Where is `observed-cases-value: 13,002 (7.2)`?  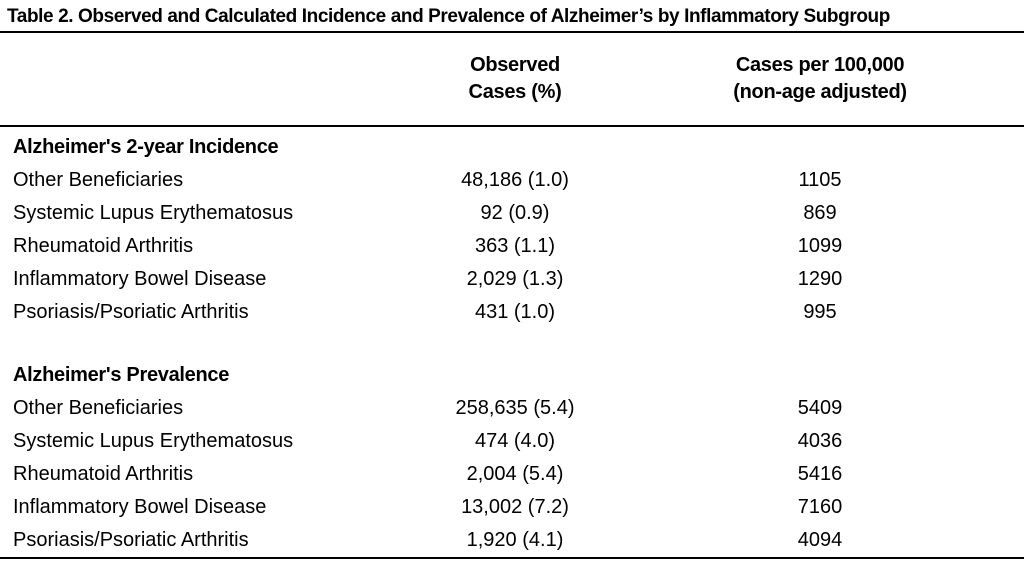
observed-cases-value: 13,002 (7.2) is located at coordinates (515, 507).